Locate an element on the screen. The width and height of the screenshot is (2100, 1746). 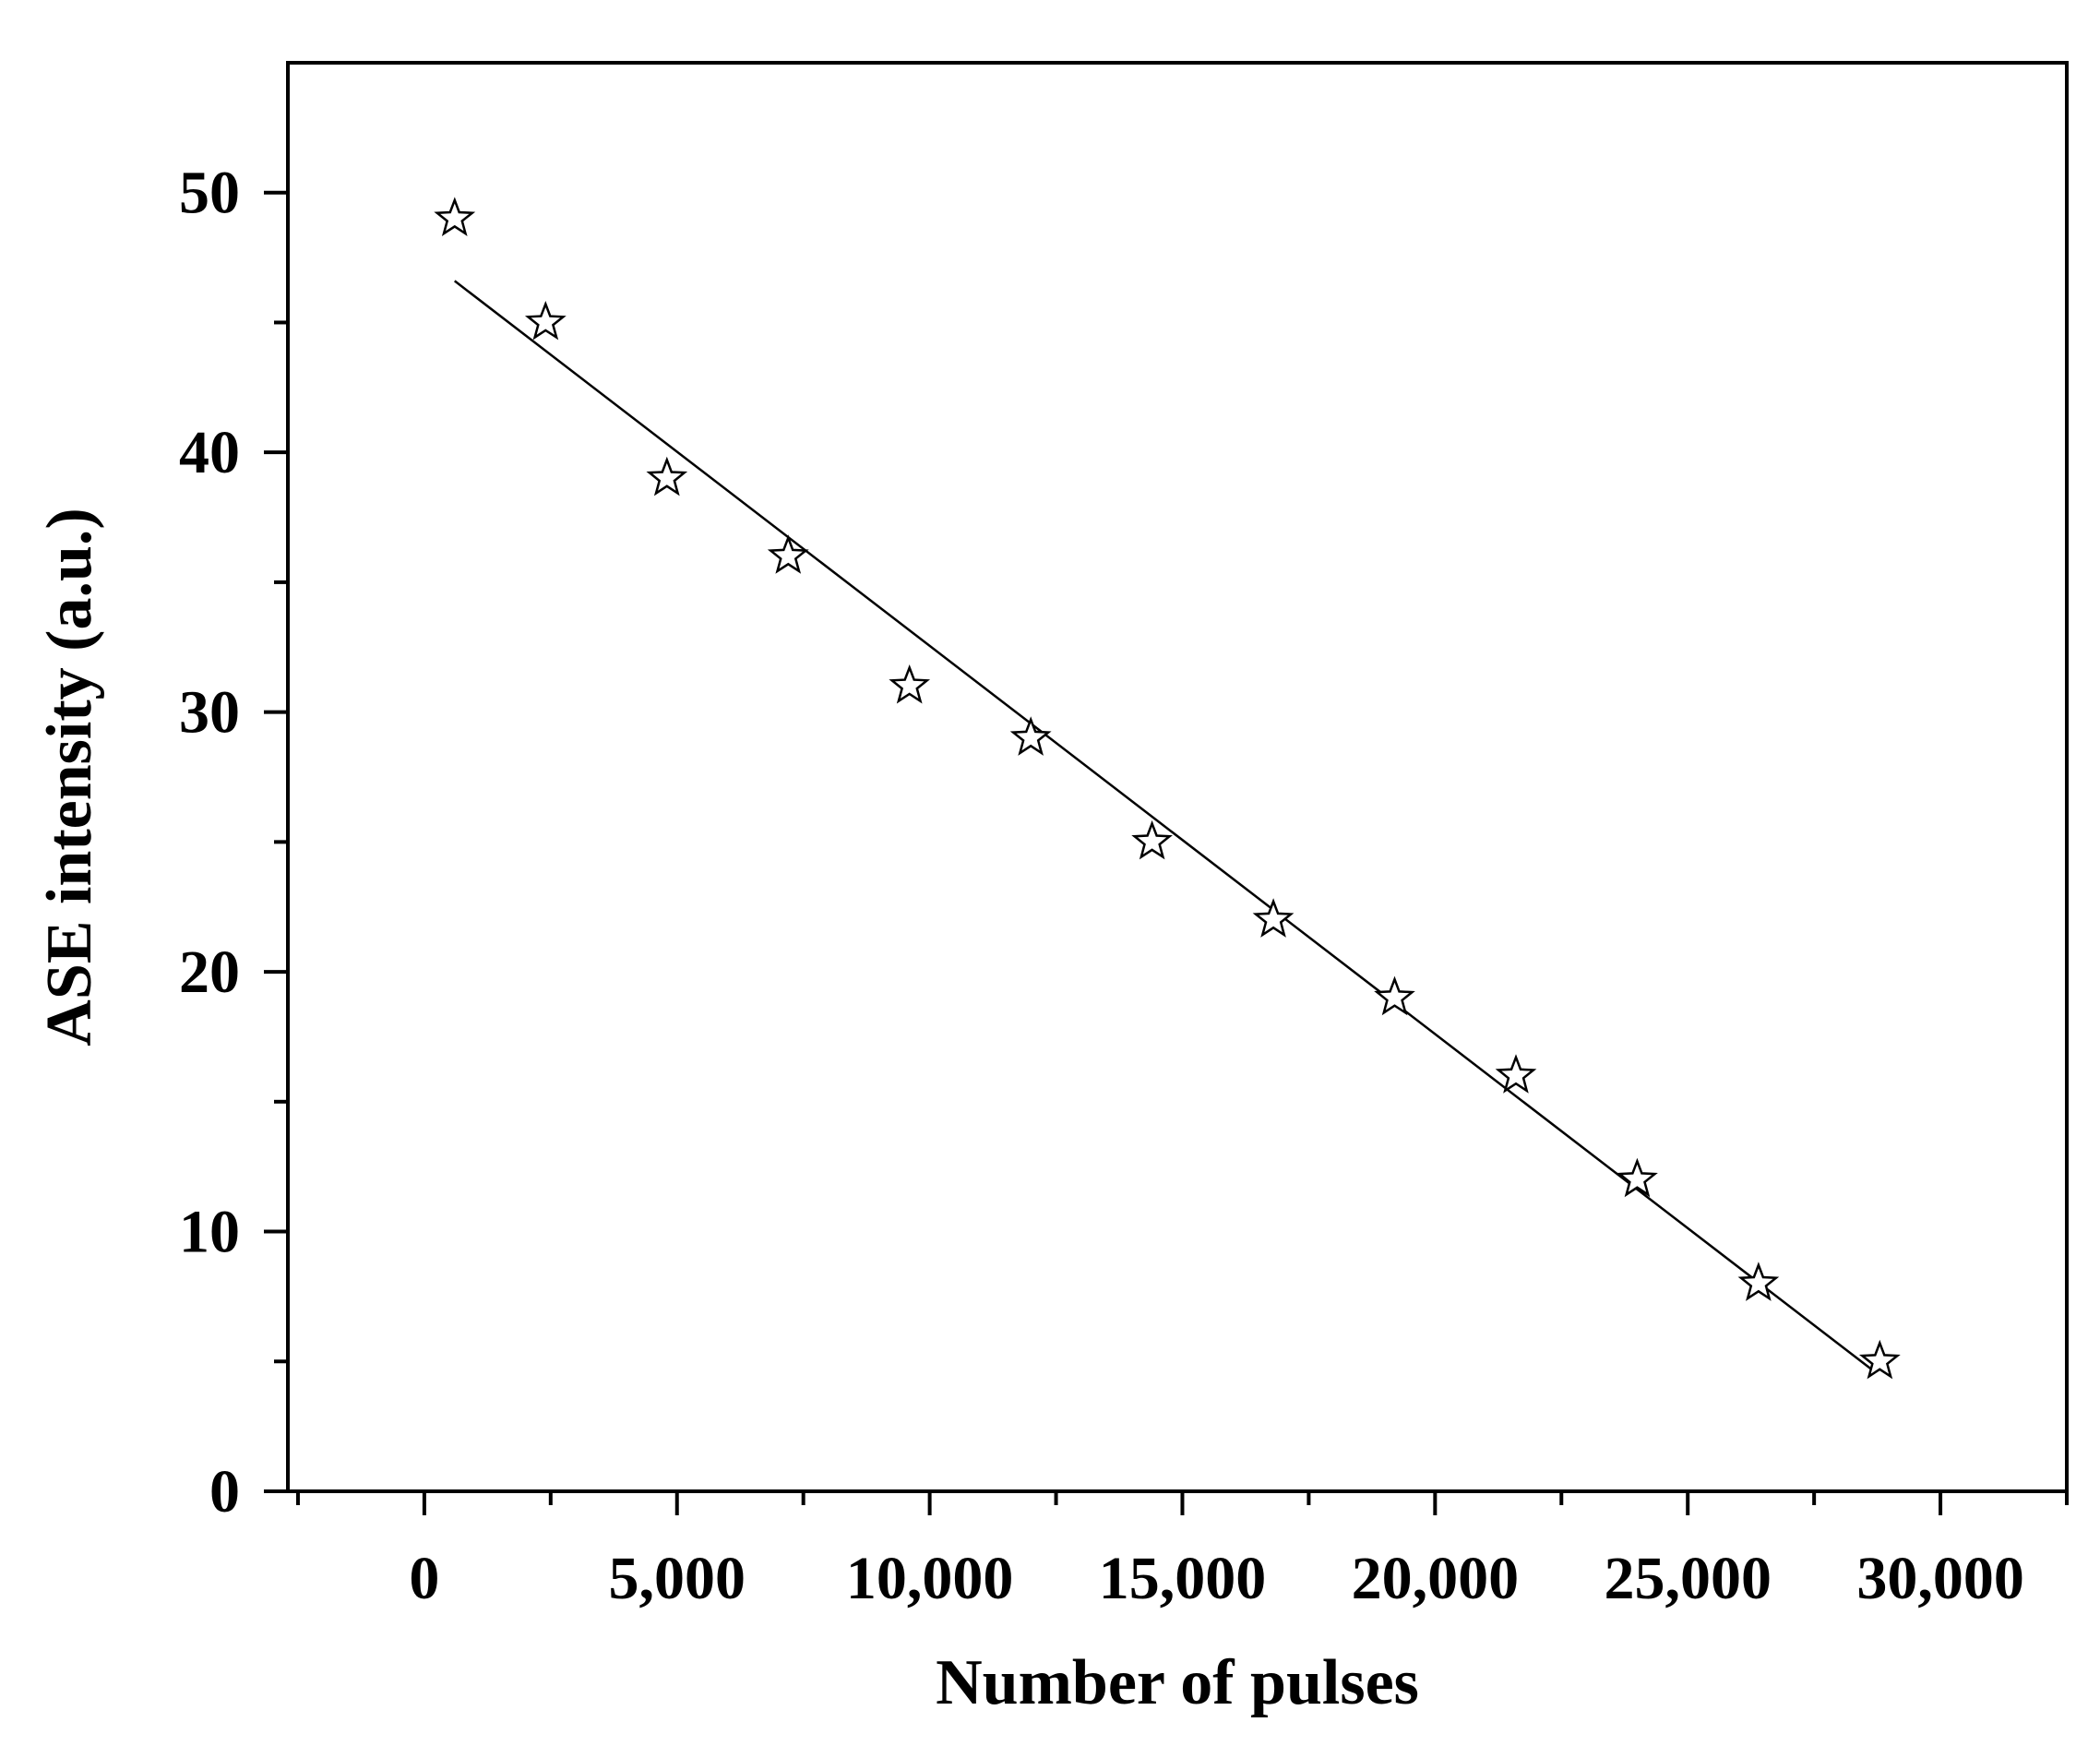
y-tick-label: 20 is located at coordinates (209, 972).